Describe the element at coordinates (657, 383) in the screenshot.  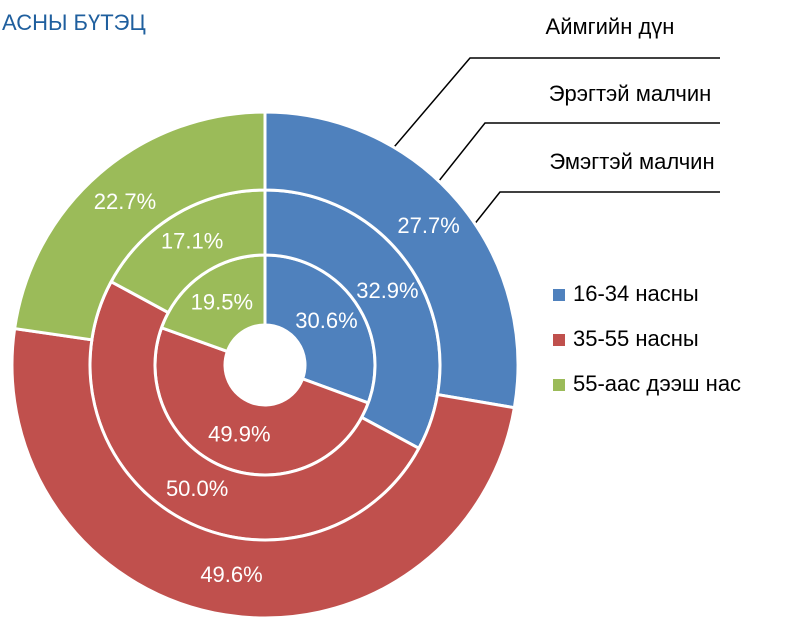
I see `legend-label: 55-аас дээш нас` at that location.